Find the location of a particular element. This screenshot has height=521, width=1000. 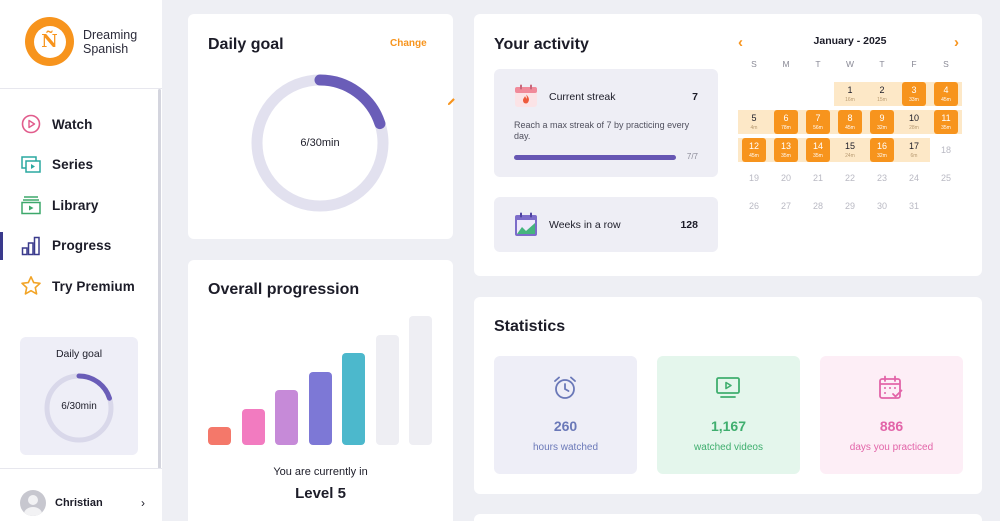

sidebar-daily-goal-card: Daily goal 6/30min is located at coordinates (79, 396).